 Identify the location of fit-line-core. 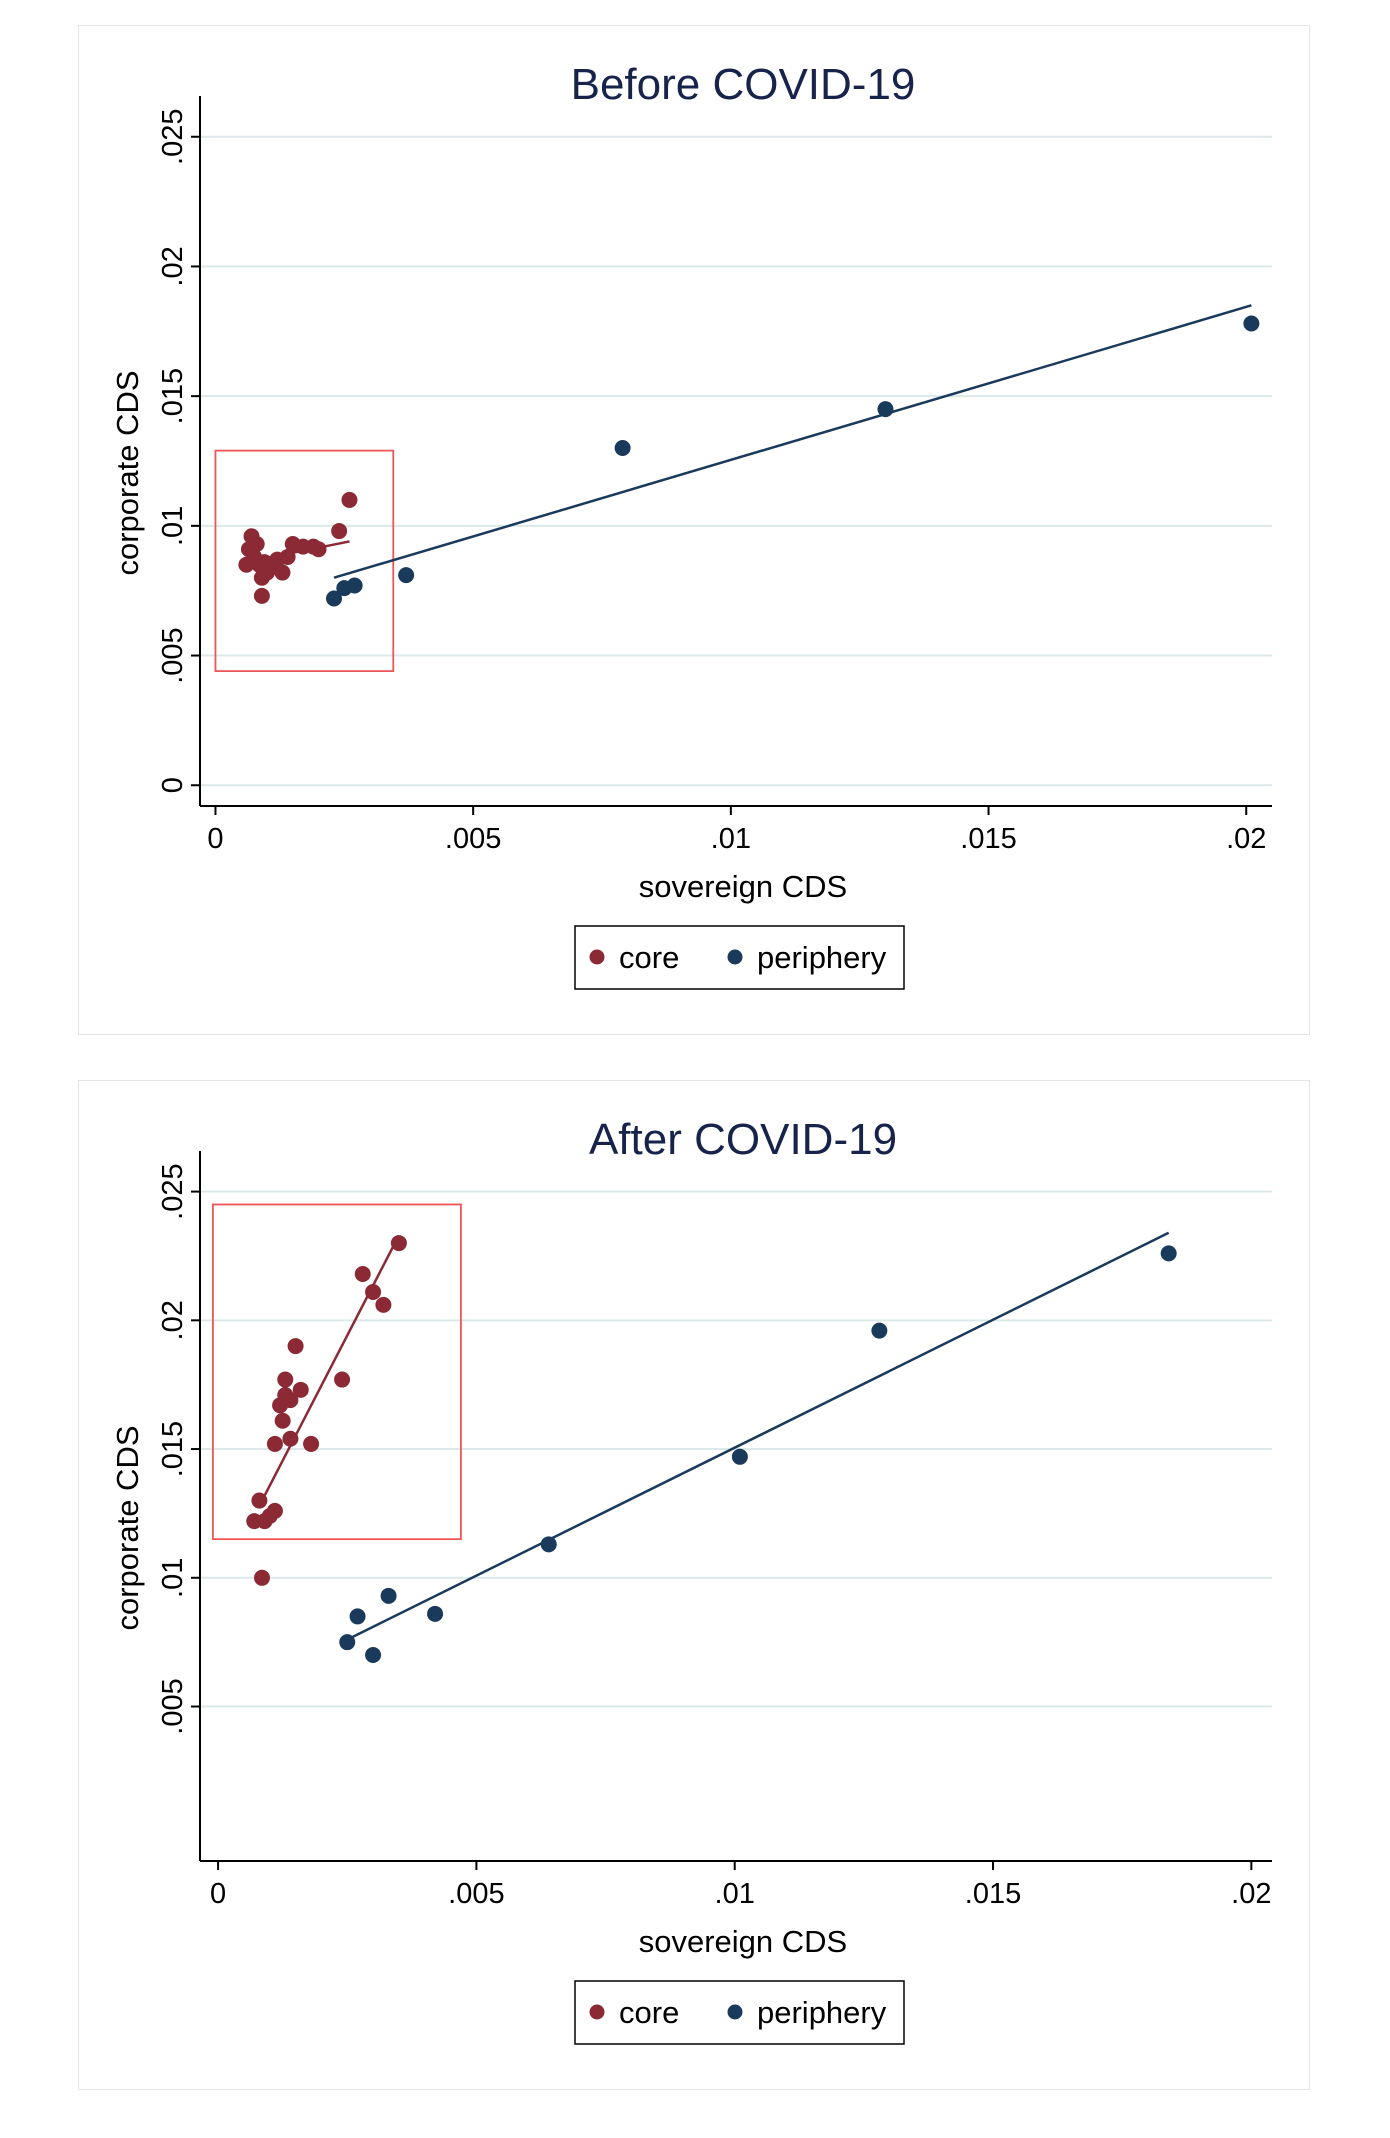
(329, 1370).